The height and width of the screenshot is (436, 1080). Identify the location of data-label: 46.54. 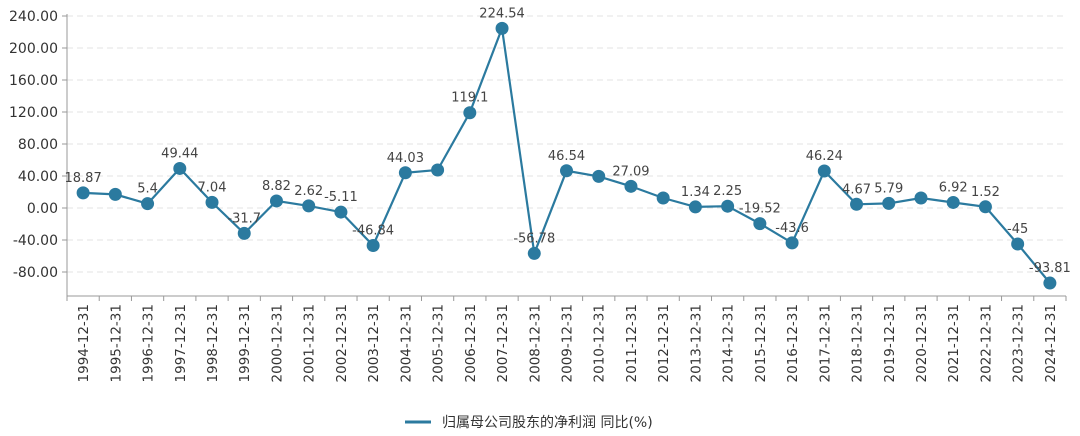
(566, 156).